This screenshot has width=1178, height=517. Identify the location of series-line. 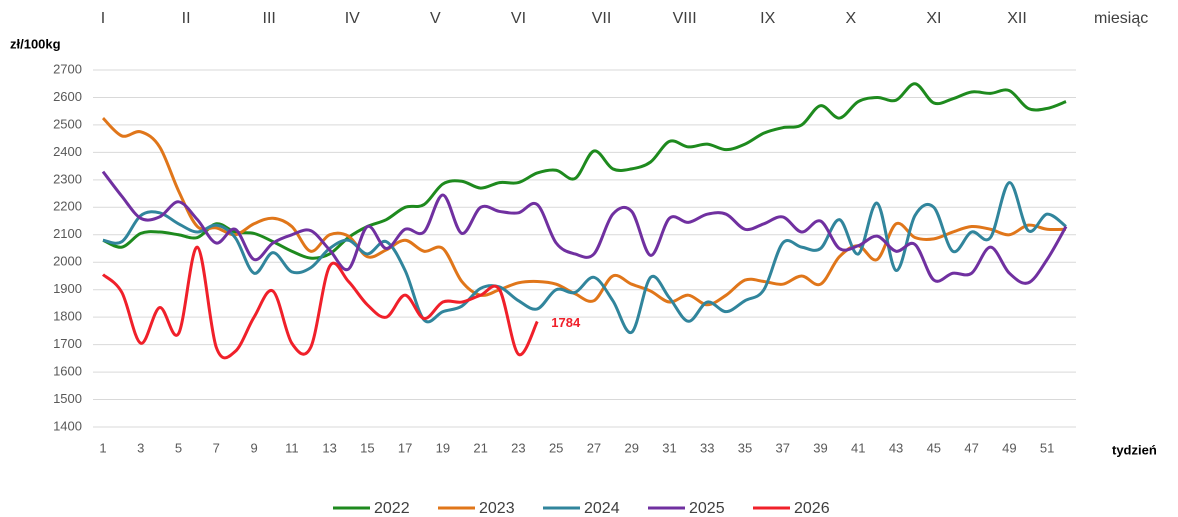
(320, 302).